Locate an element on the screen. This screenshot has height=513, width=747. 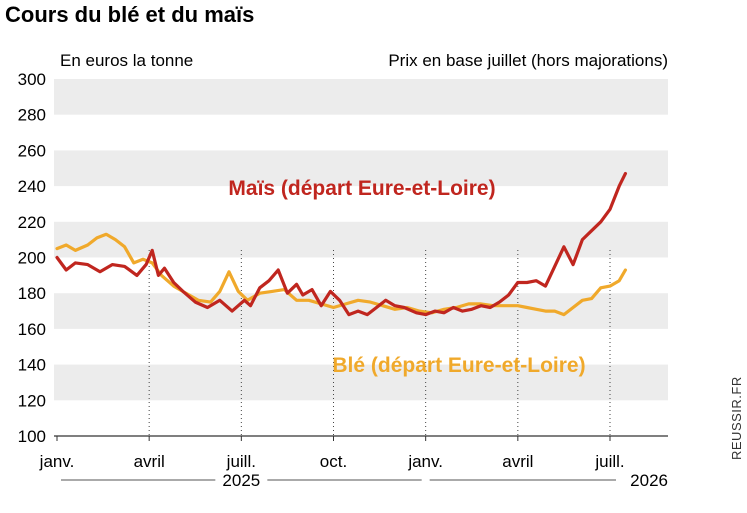
y-tick-label: 160 is located at coordinates (32, 329).